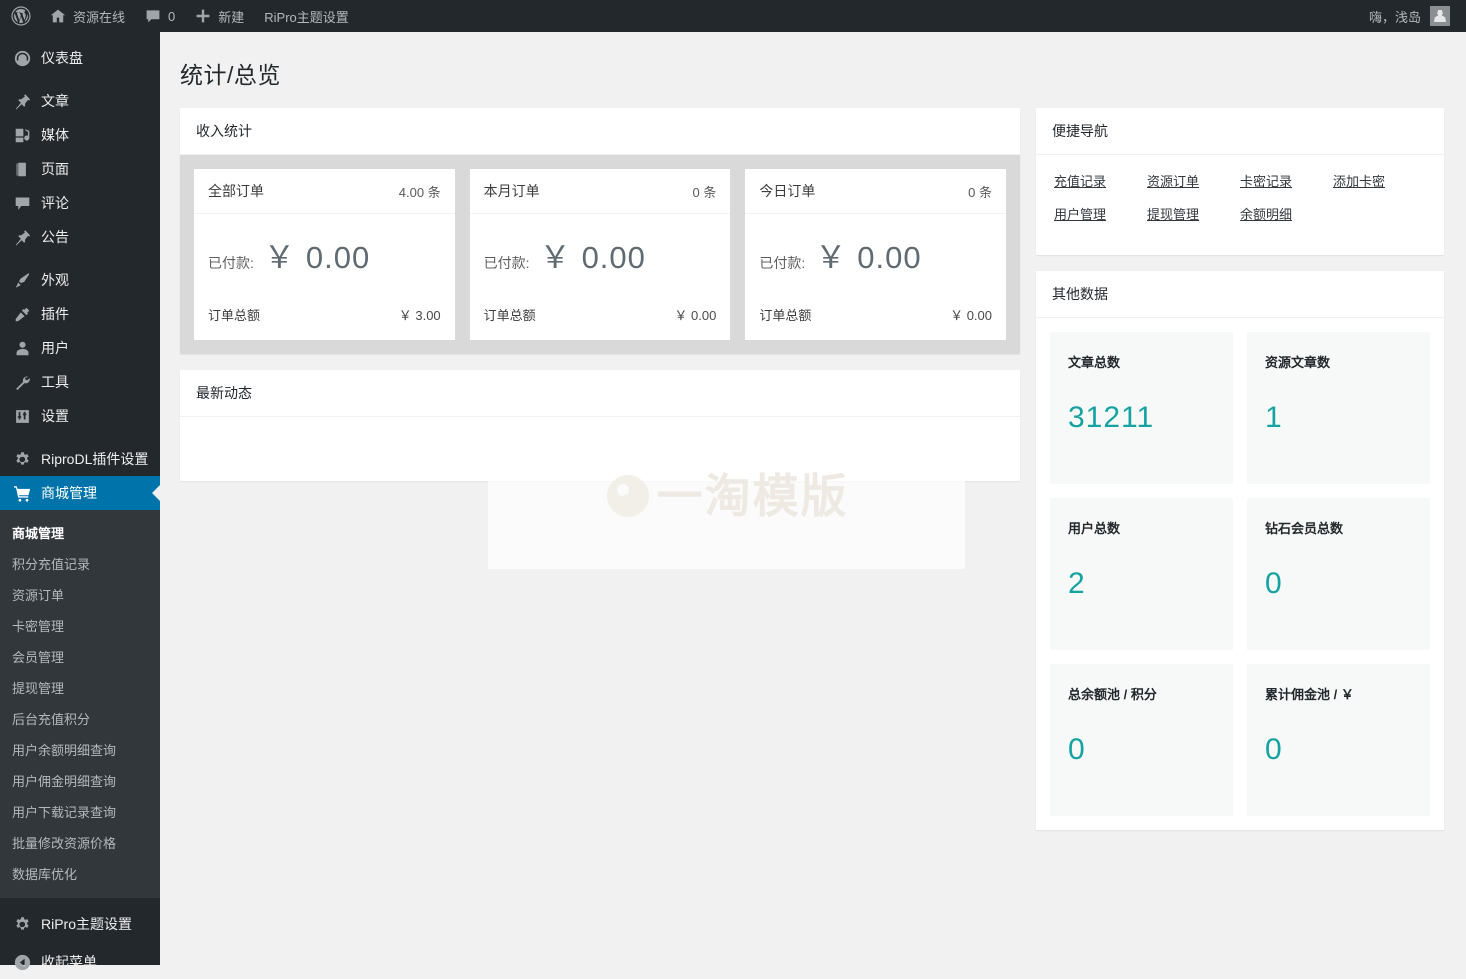 Image resolution: width=1466 pixels, height=979 pixels. What do you see at coordinates (236, 191) in the screenshot?
I see `order-card-name: 全部订单` at bounding box center [236, 191].